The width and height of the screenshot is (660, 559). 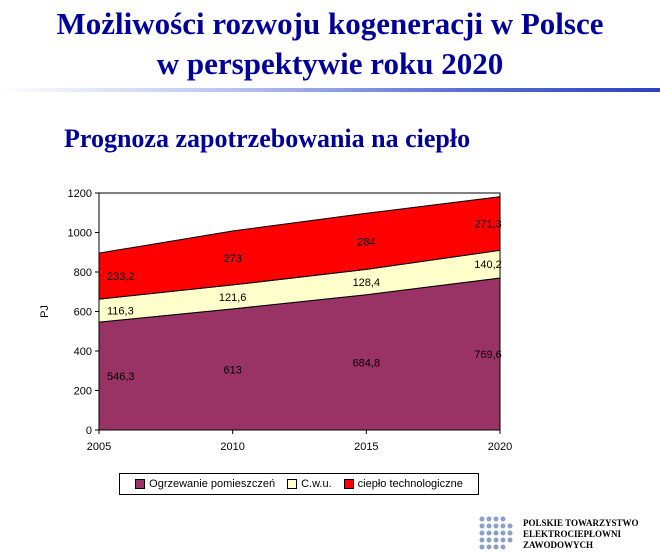 What do you see at coordinates (83, 313) in the screenshot?
I see `y-tick-label: 600` at bounding box center [83, 313].